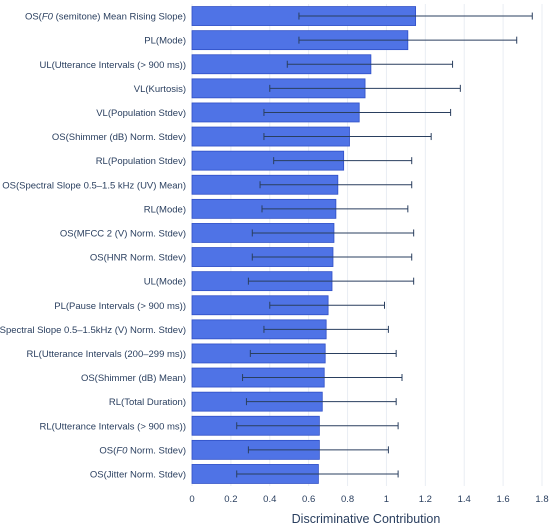 The image size is (550, 528). What do you see at coordinates (138, 258) in the screenshot?
I see `category-label: OS(HNR Norm. Stdev)` at bounding box center [138, 258].